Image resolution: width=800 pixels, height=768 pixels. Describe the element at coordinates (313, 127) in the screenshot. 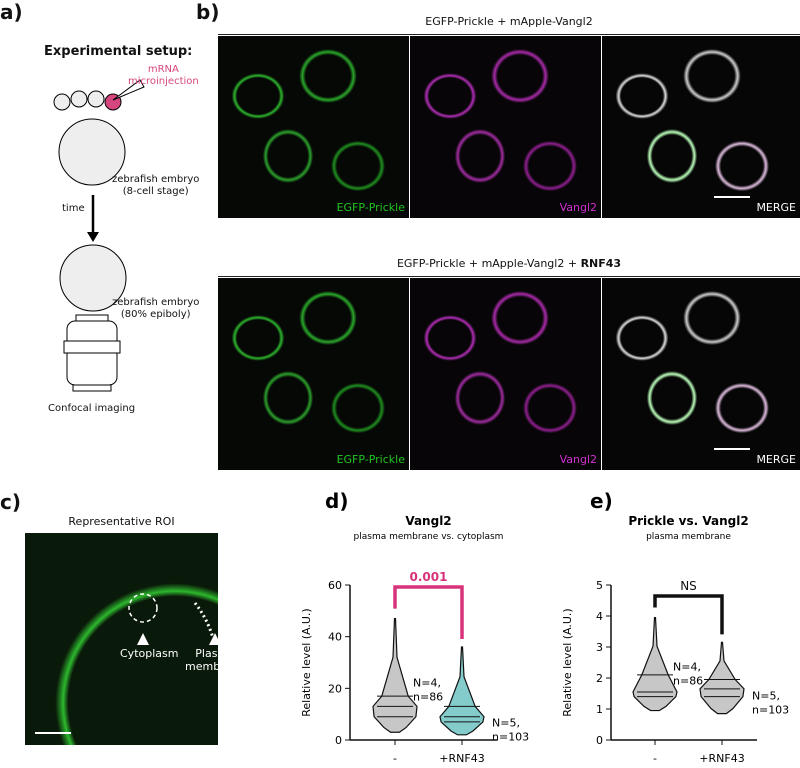

I see `image-egfp-prickle: EGFP-Prickle` at that location.